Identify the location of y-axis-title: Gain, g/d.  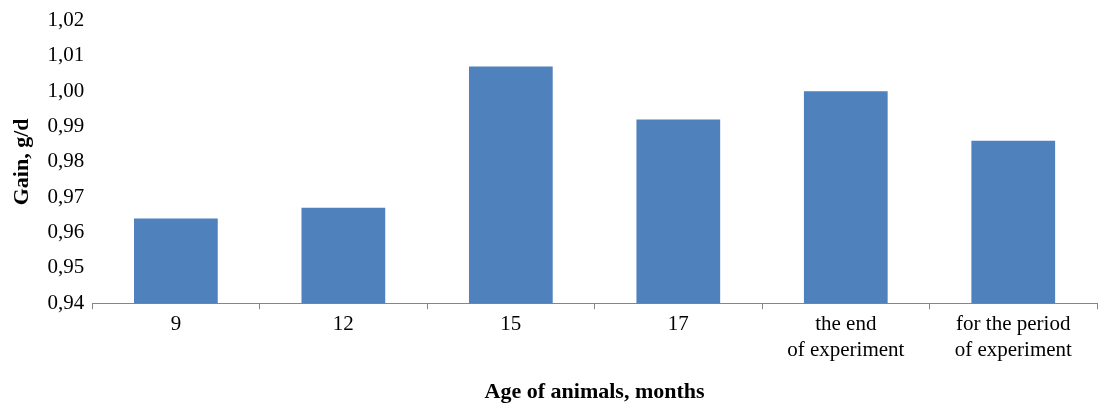
(20, 162).